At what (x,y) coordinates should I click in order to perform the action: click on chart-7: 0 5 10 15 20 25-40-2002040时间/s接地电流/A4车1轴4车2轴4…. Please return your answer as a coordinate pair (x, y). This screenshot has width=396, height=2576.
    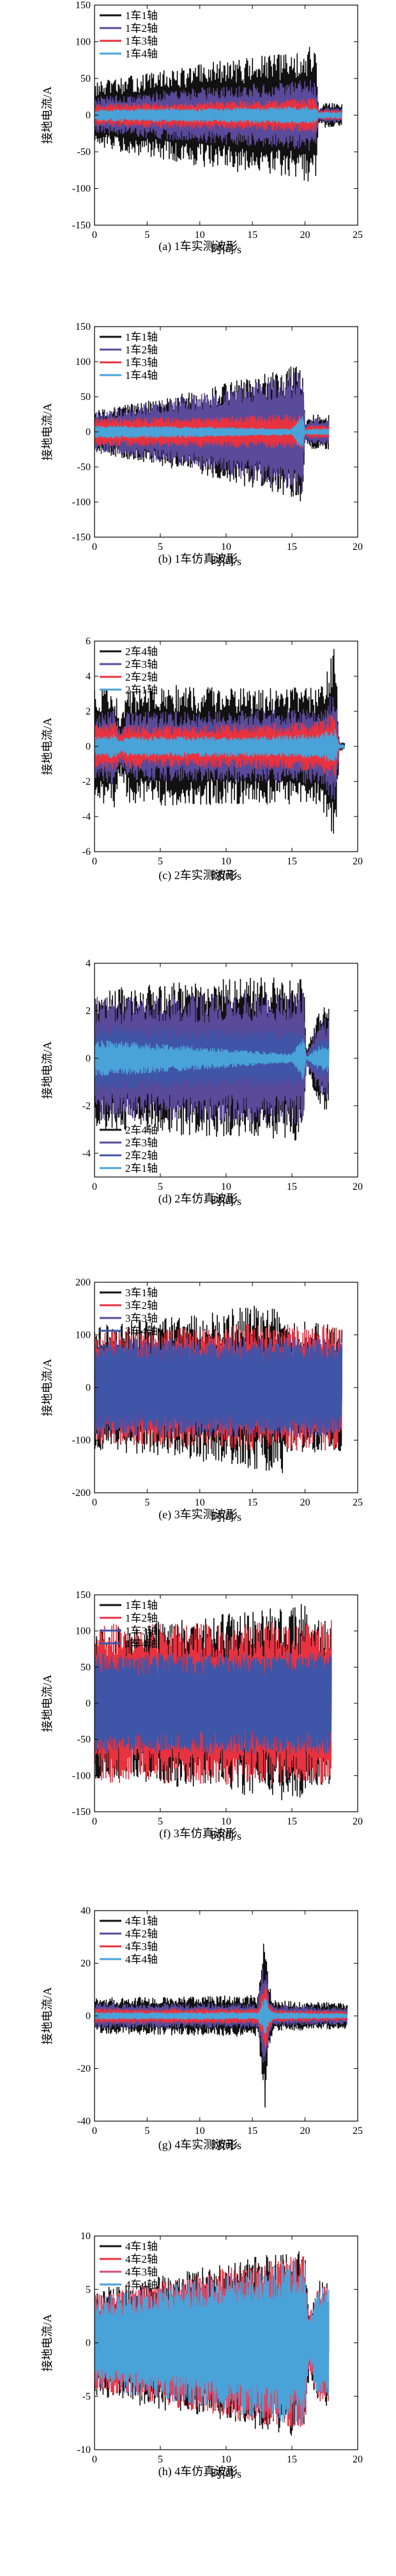
    Looking at the image, I should click on (202, 2029).